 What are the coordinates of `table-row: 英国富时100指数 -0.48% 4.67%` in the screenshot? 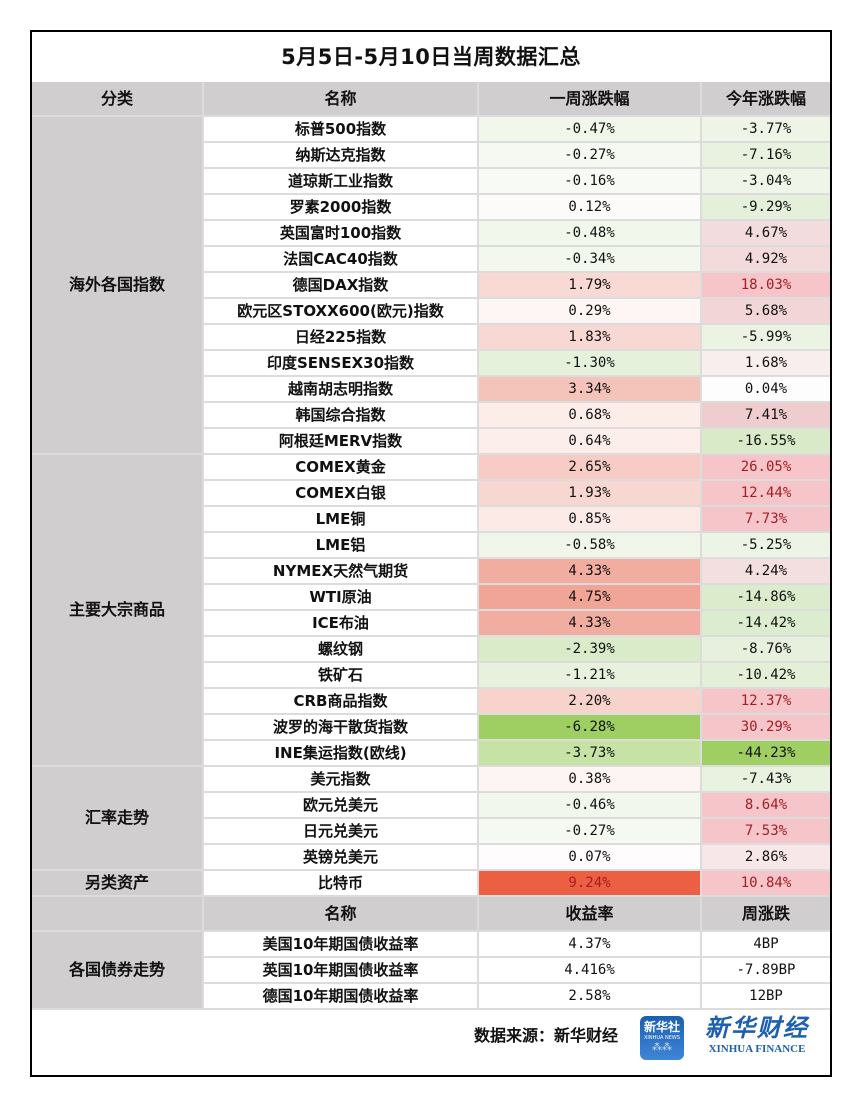 It's located at (431, 234).